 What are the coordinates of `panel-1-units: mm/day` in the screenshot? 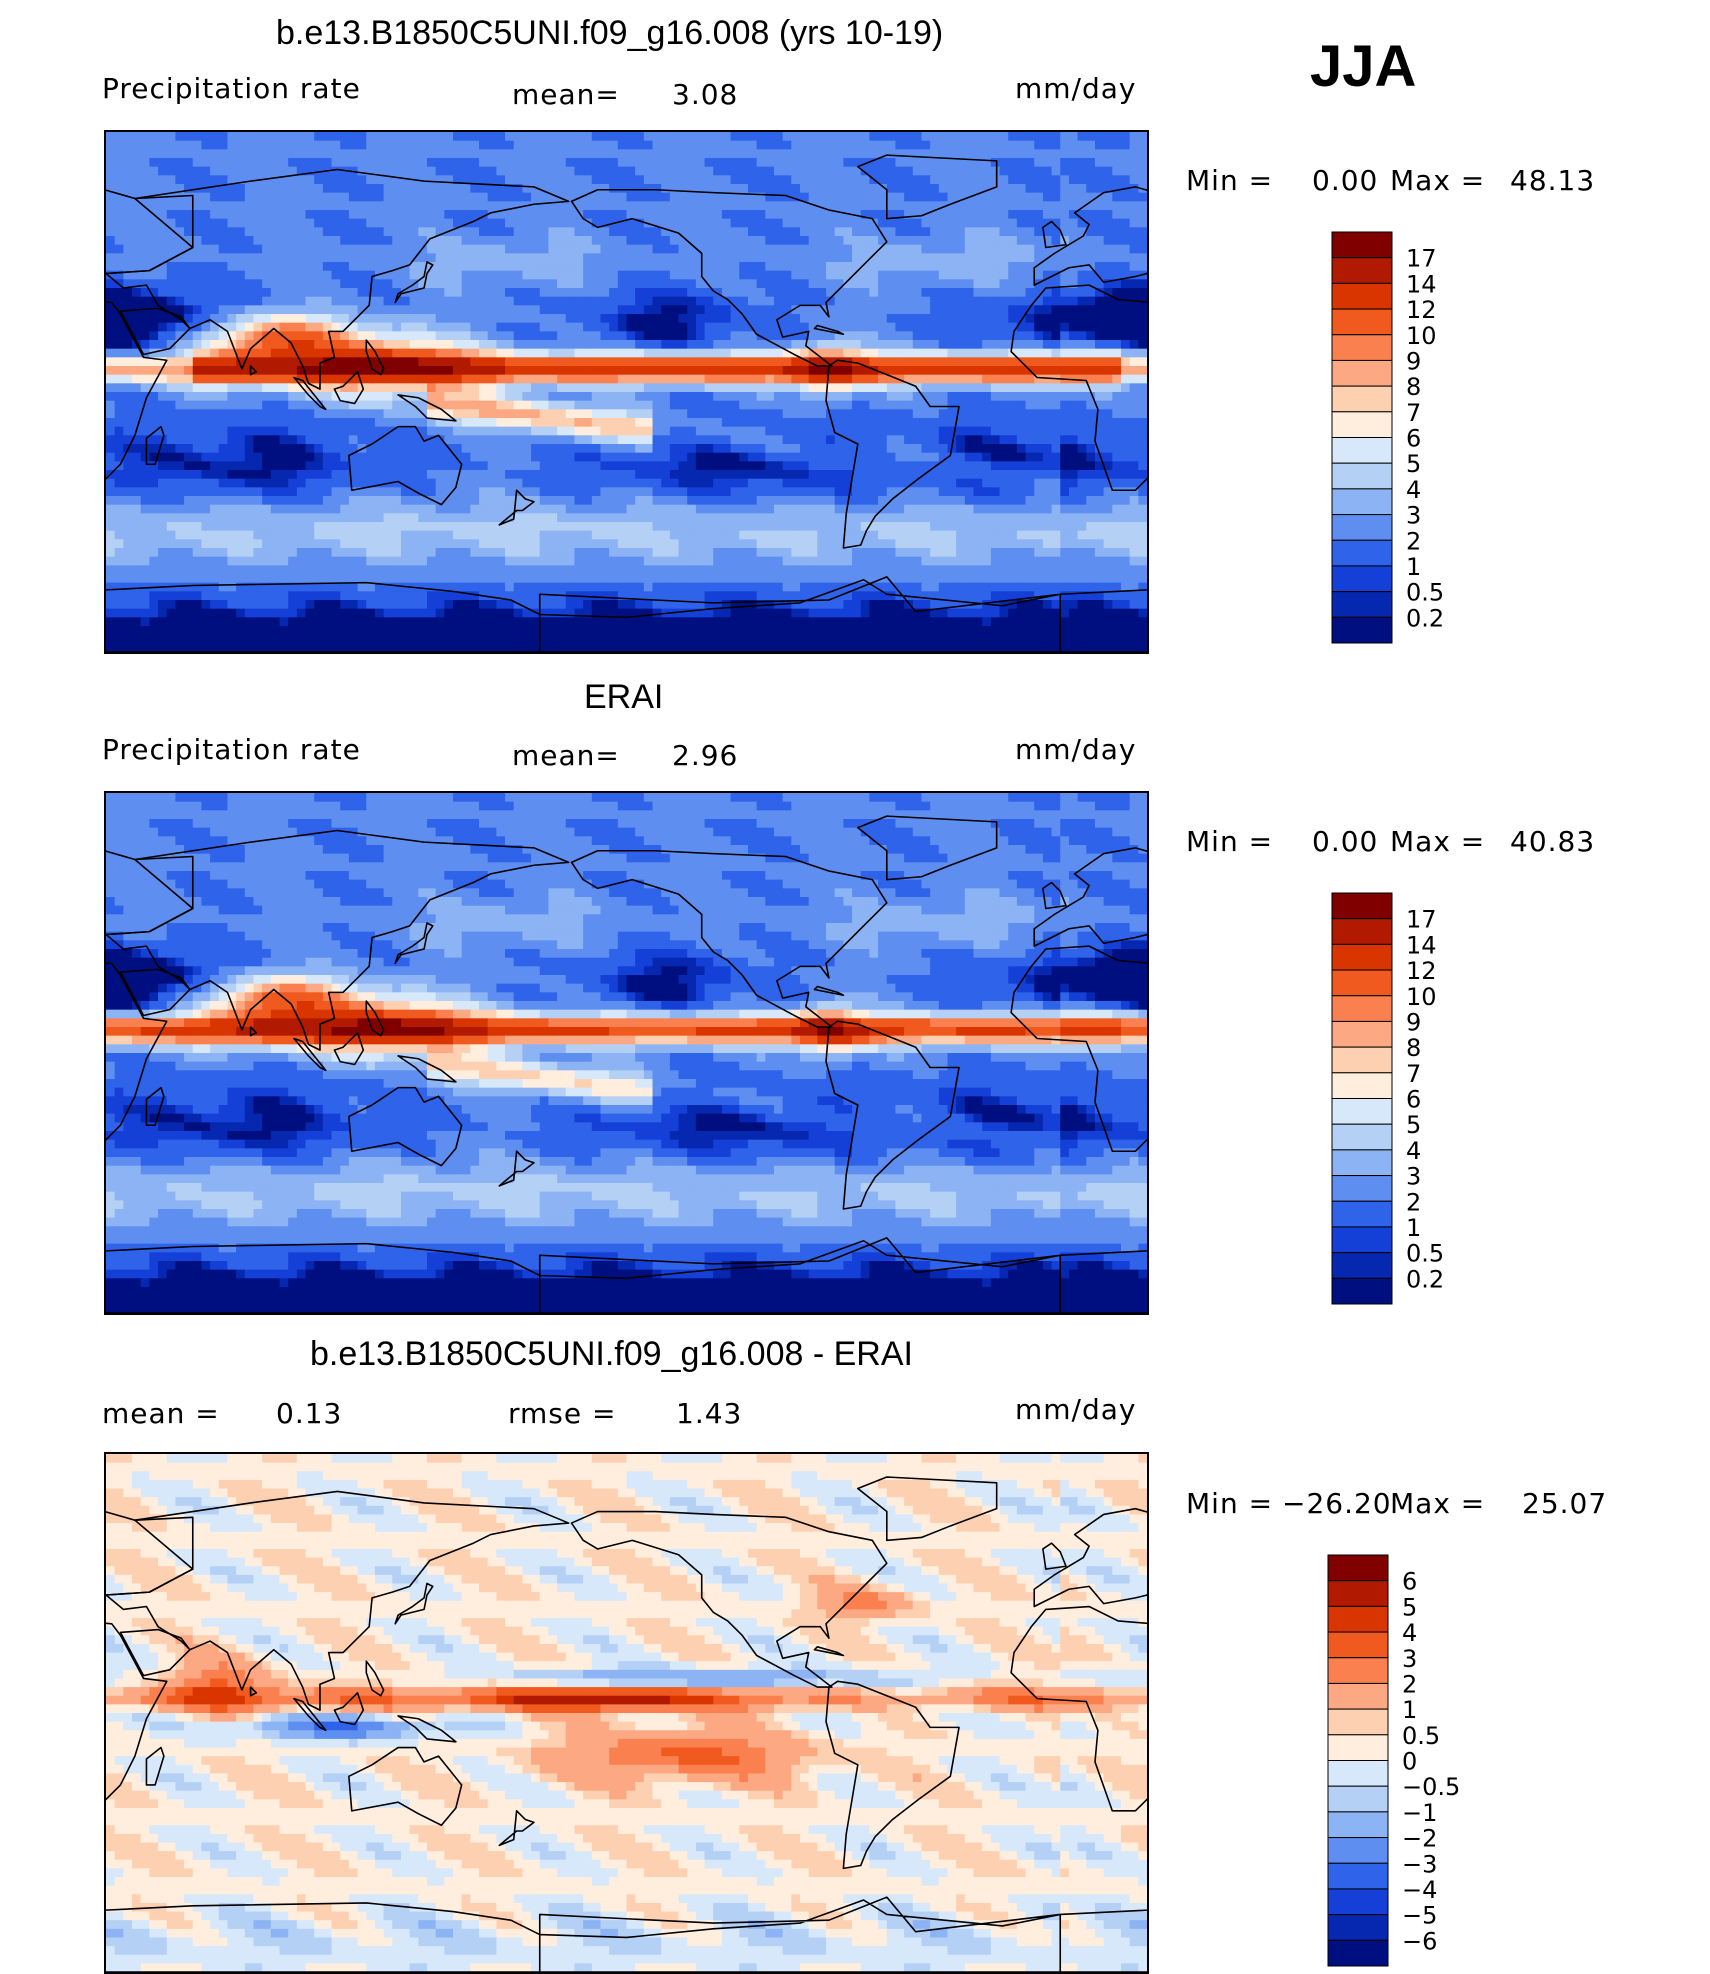 It's located at (1076, 89).